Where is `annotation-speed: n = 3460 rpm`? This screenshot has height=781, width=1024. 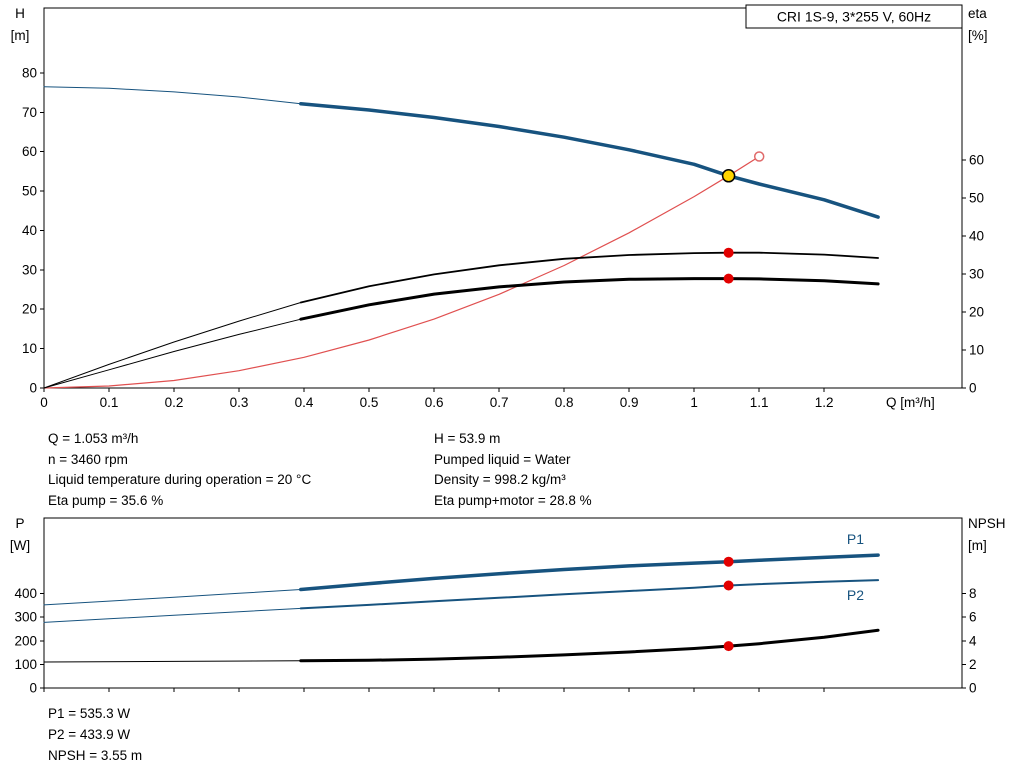 annotation-speed: n = 3460 rpm is located at coordinates (88, 459).